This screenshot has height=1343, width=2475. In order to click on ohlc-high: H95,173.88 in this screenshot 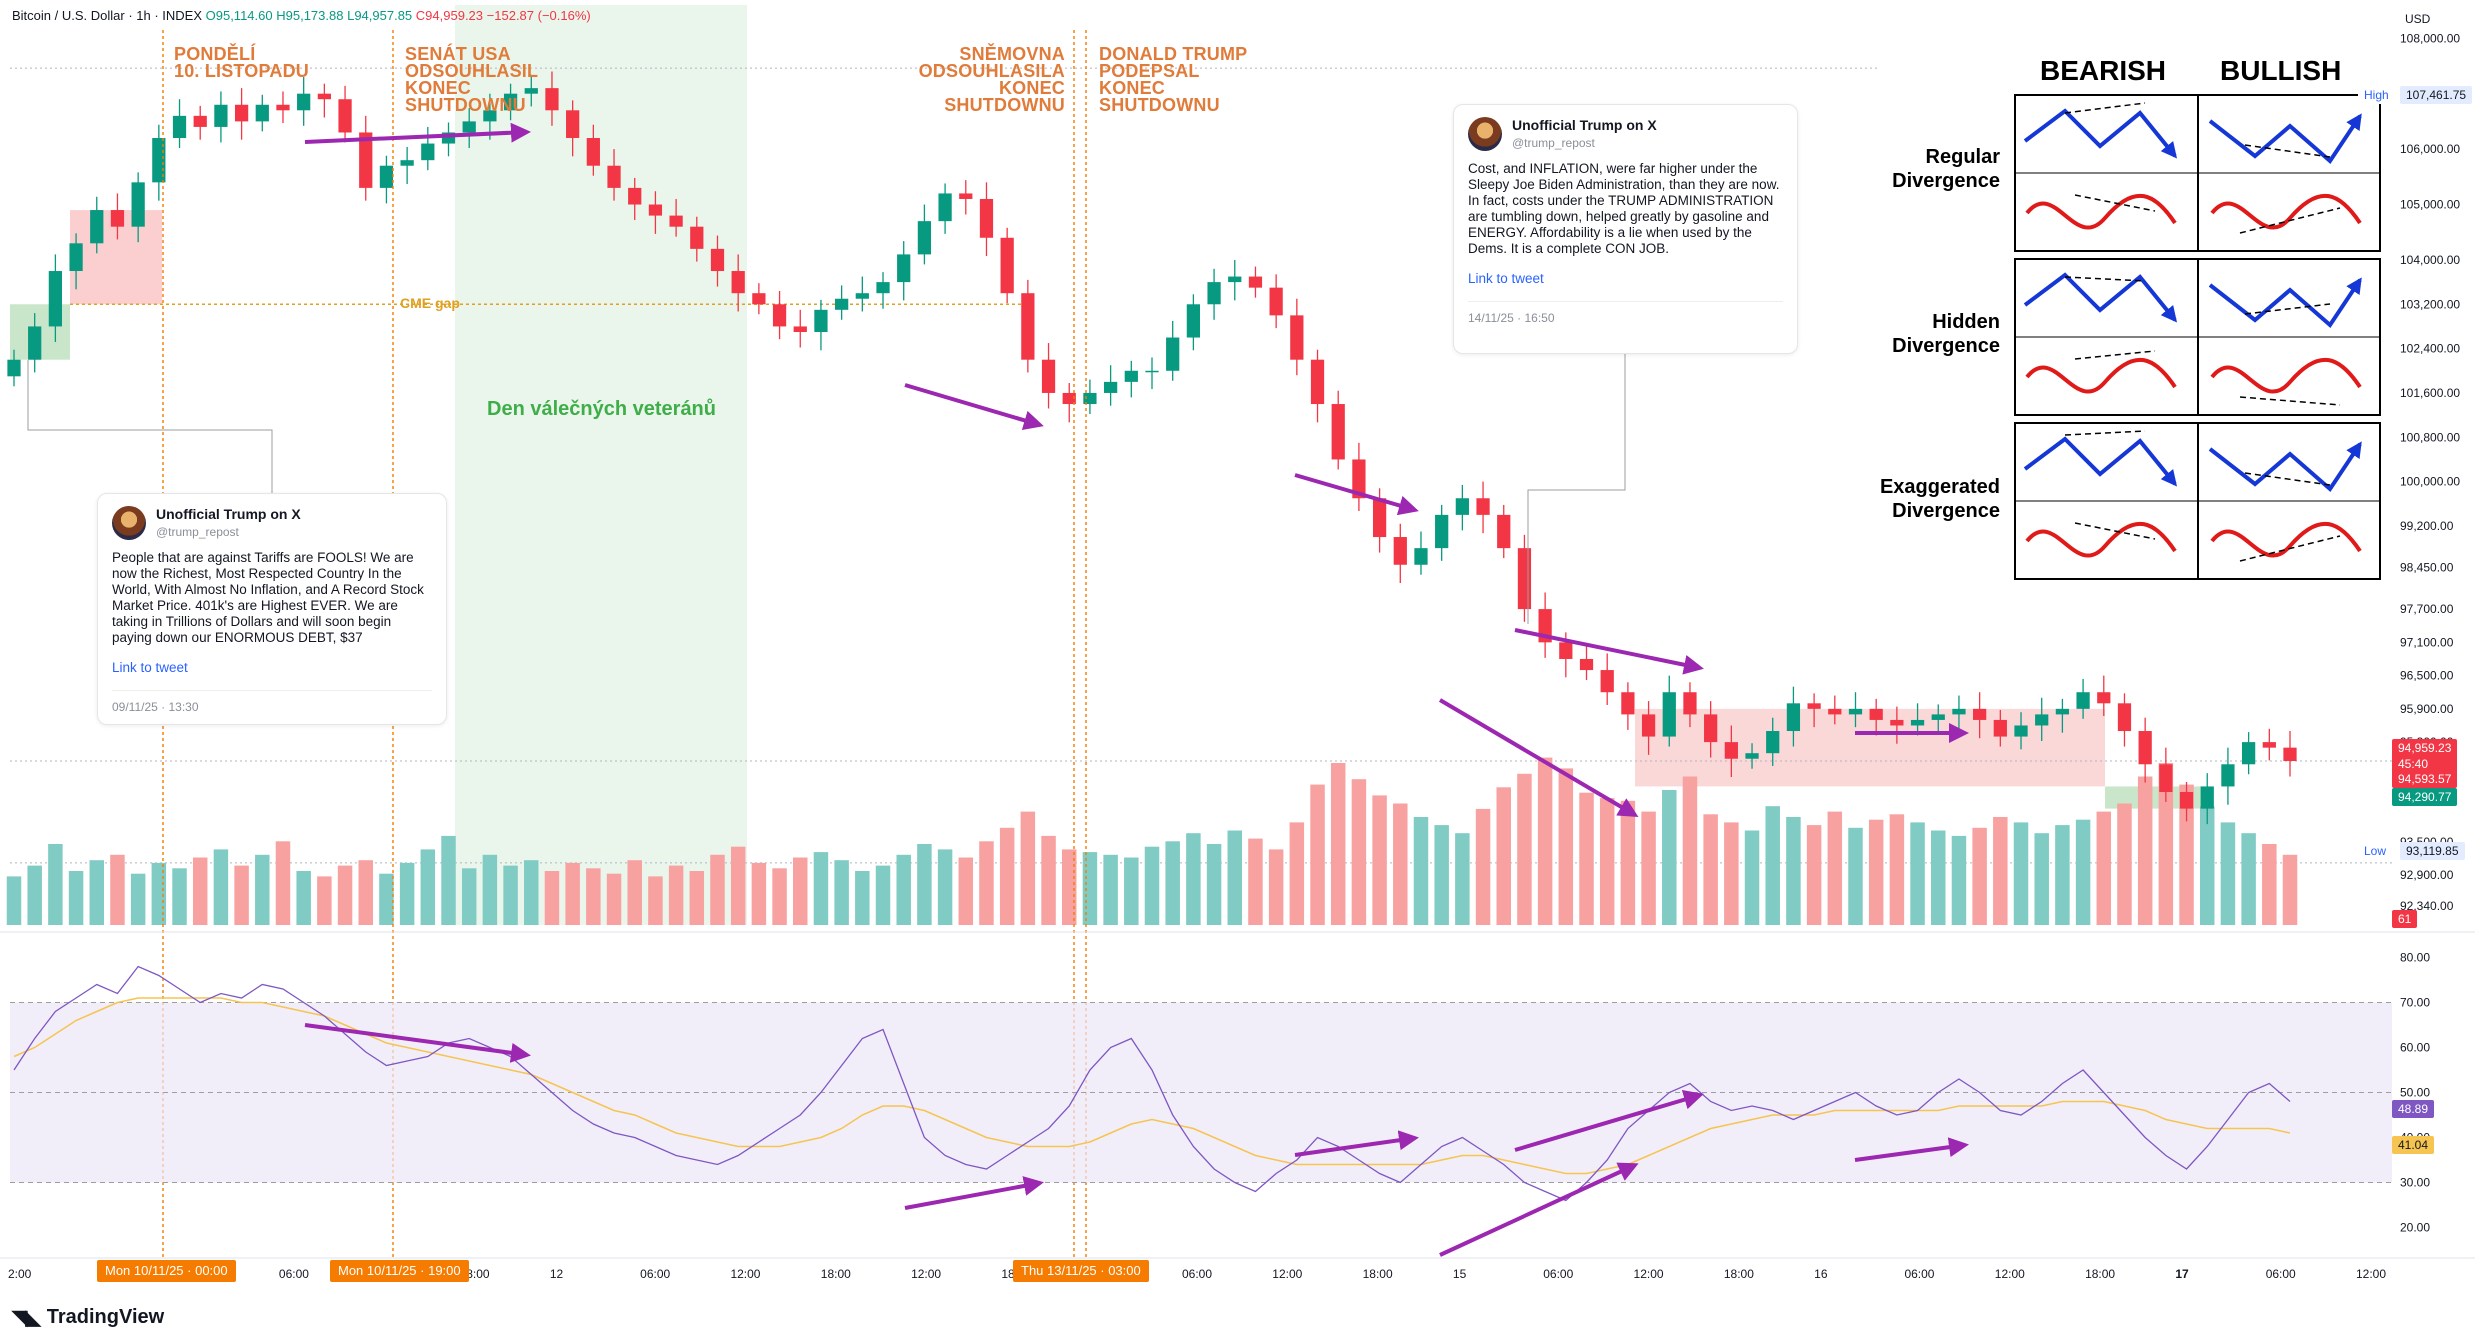, I will do `click(310, 15)`.